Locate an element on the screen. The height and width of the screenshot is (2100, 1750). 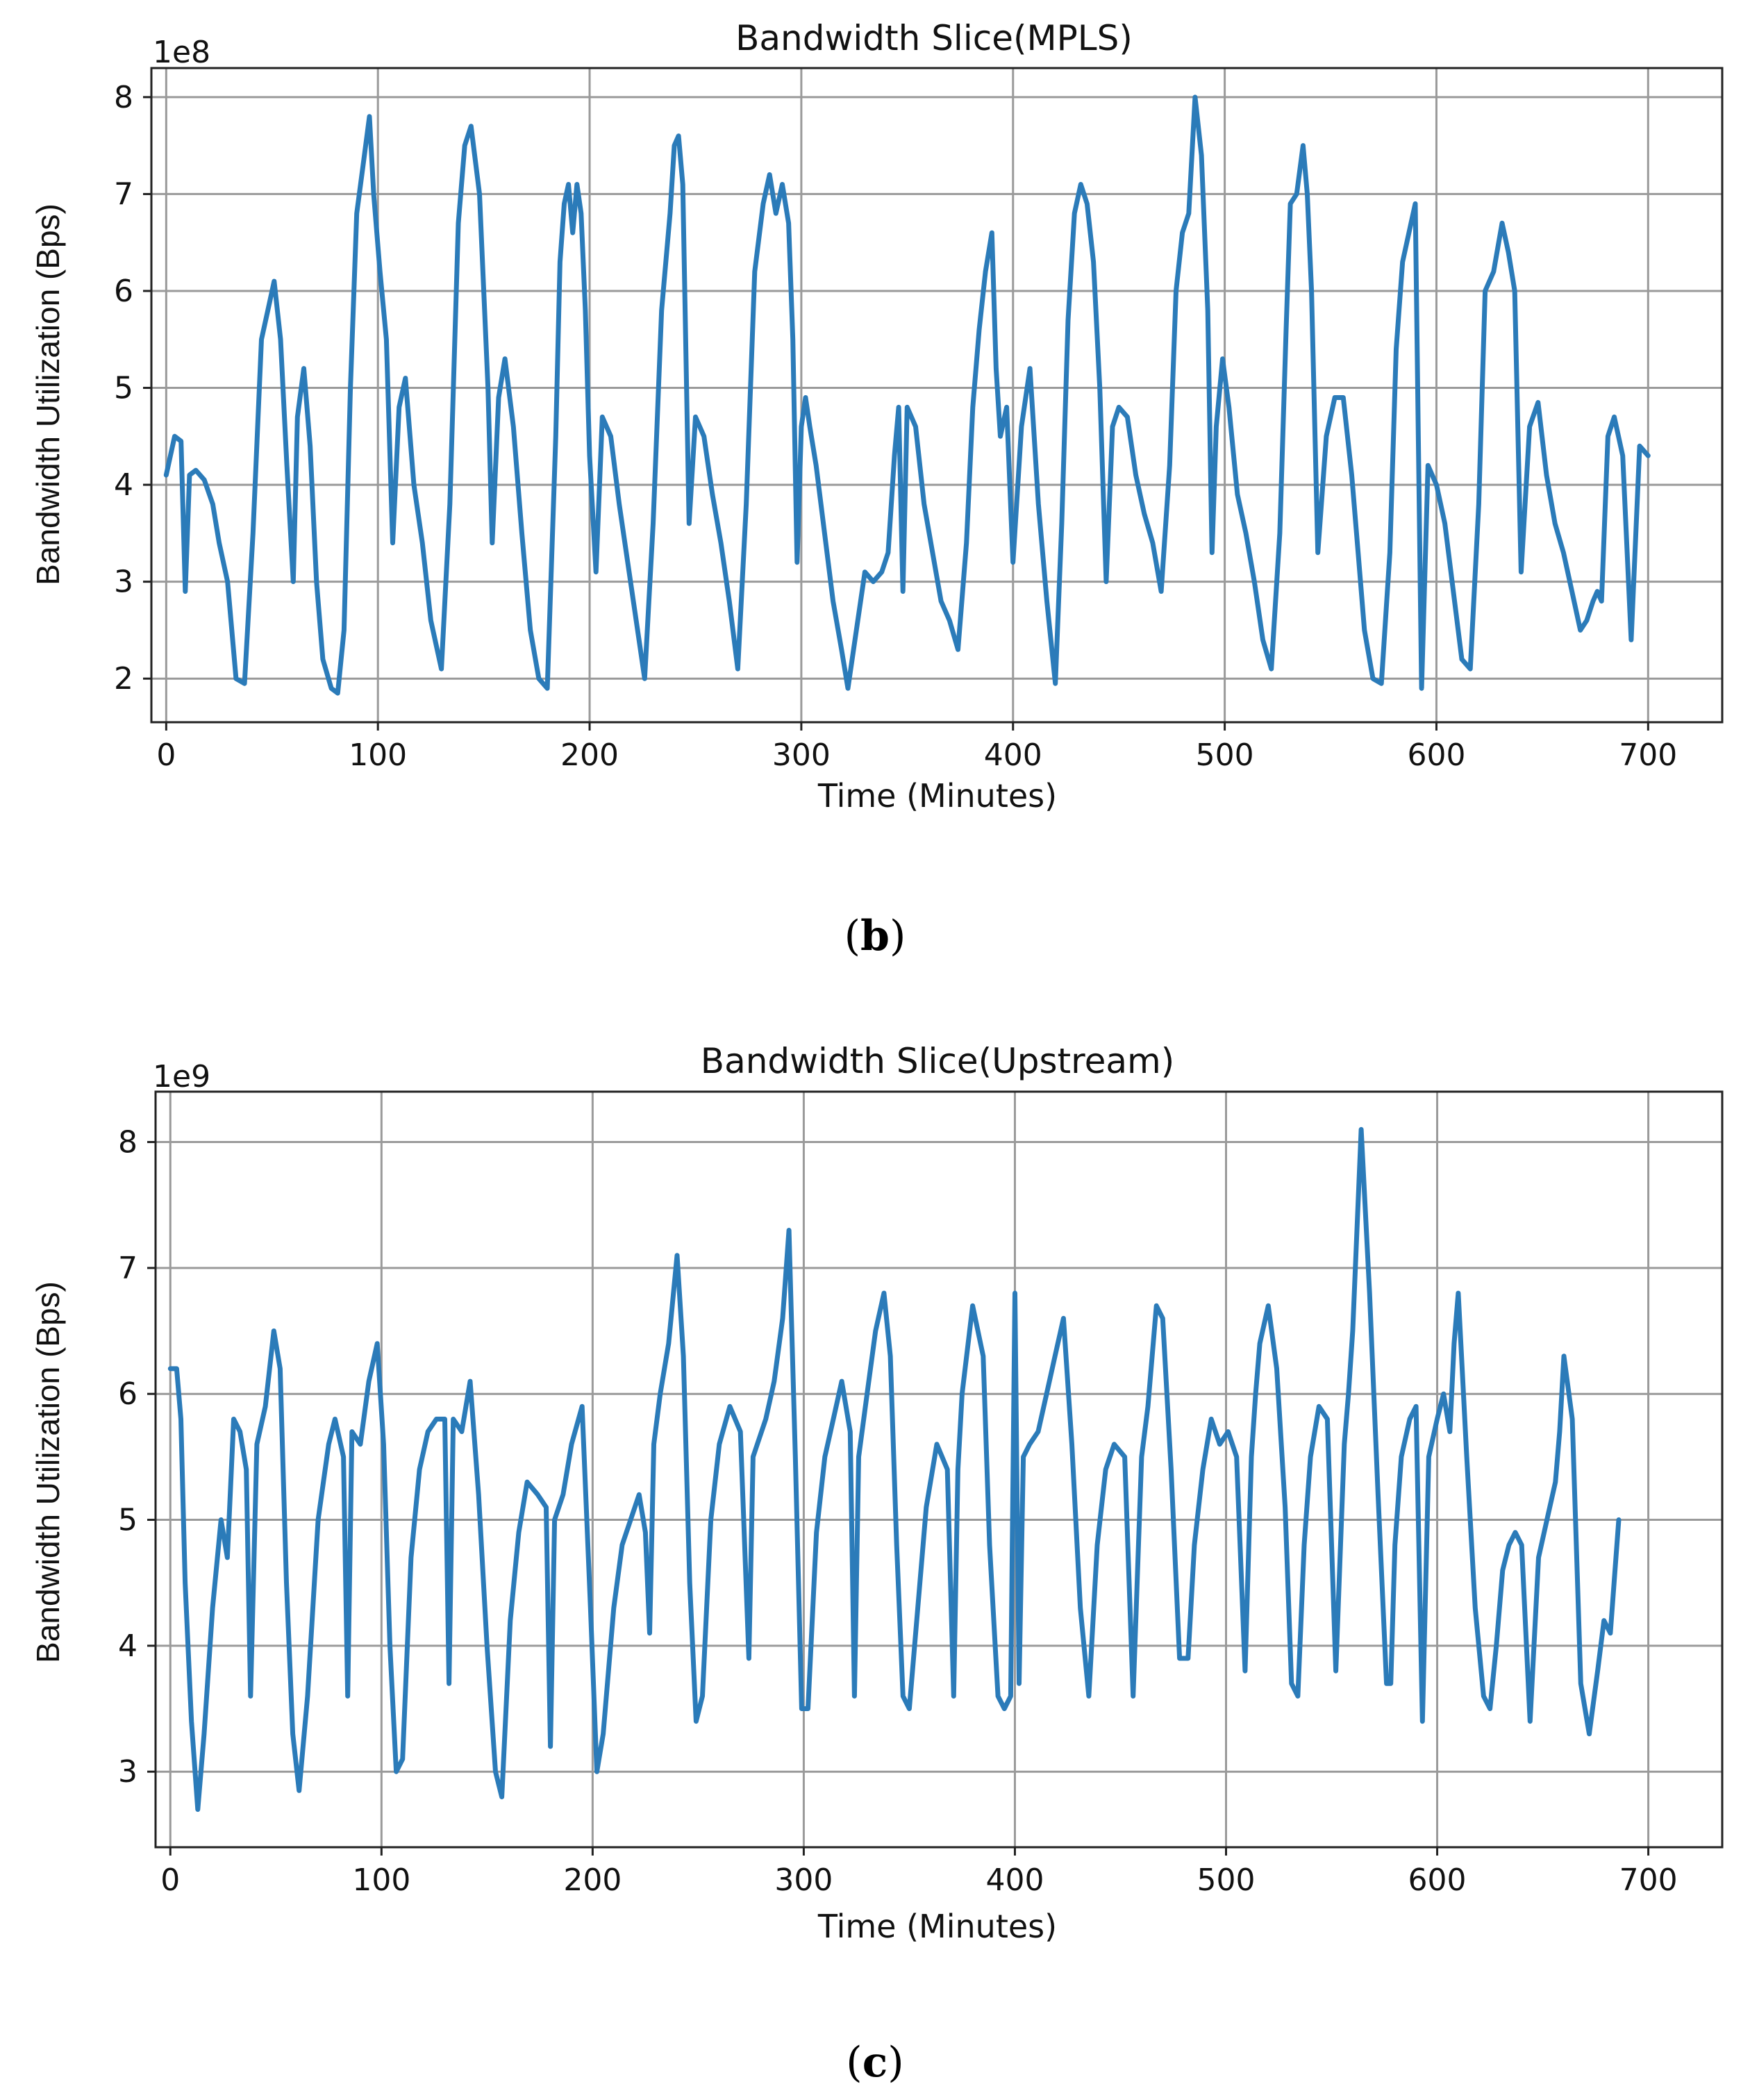
y-axis: 2 3 4 5 6 7 8 is located at coordinates (132, 388).